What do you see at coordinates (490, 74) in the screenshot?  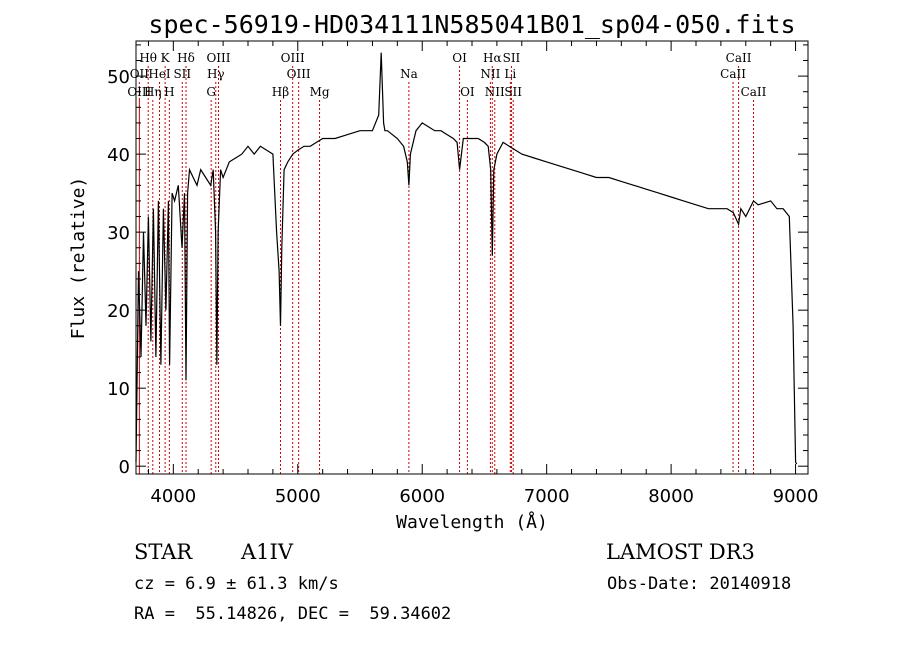 I see `marker-label-15: NII` at bounding box center [490, 74].